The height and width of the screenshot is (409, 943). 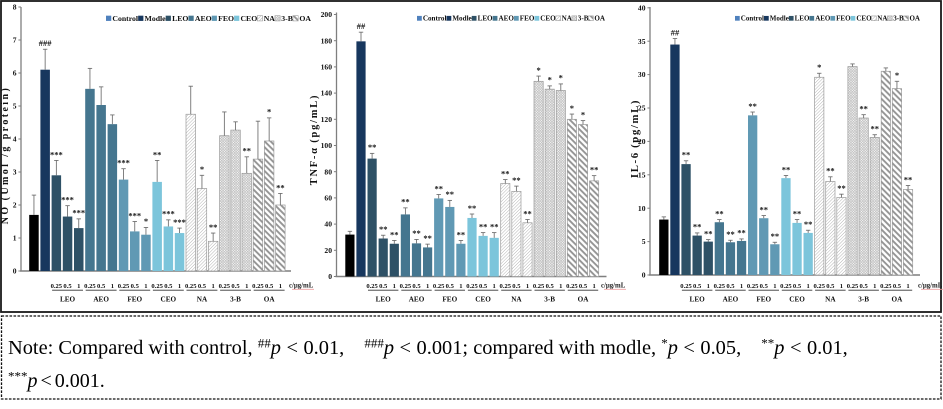 I want to click on svg-text: CEO, so click(x=548, y=19).